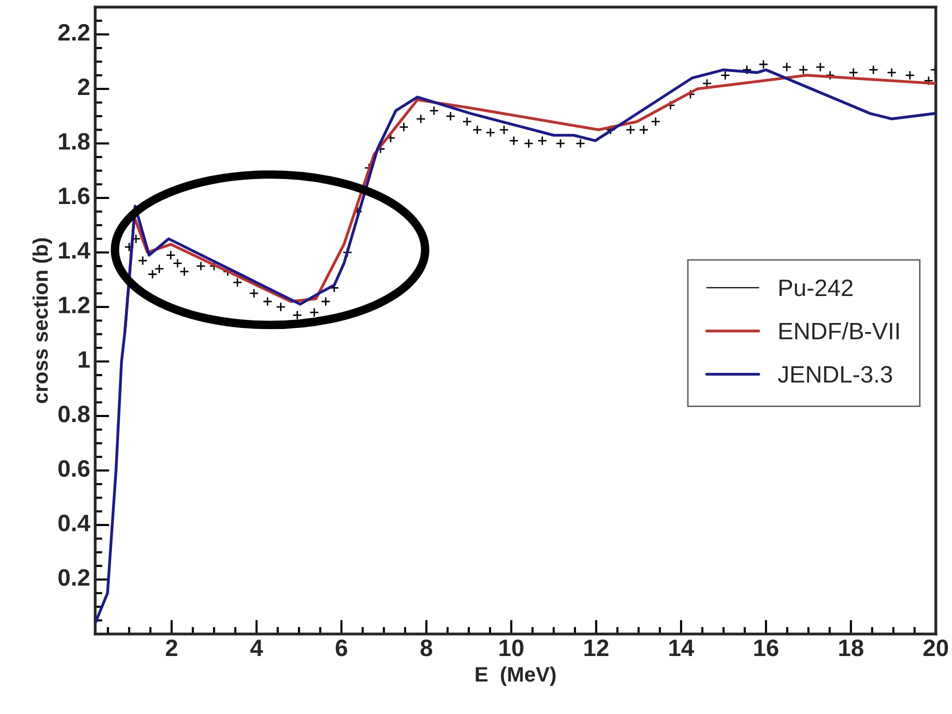 This screenshot has width=952, height=714. Describe the element at coordinates (936, 648) in the screenshot. I see `x-tick-label: 20` at that location.